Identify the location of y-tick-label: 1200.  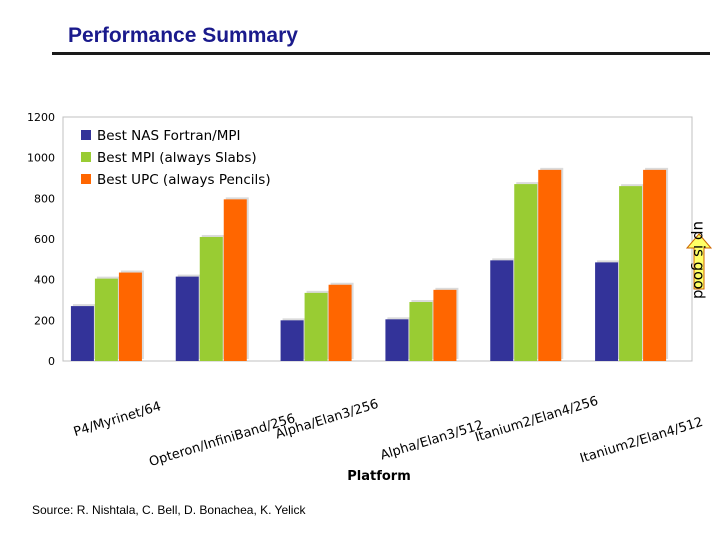
(41, 117).